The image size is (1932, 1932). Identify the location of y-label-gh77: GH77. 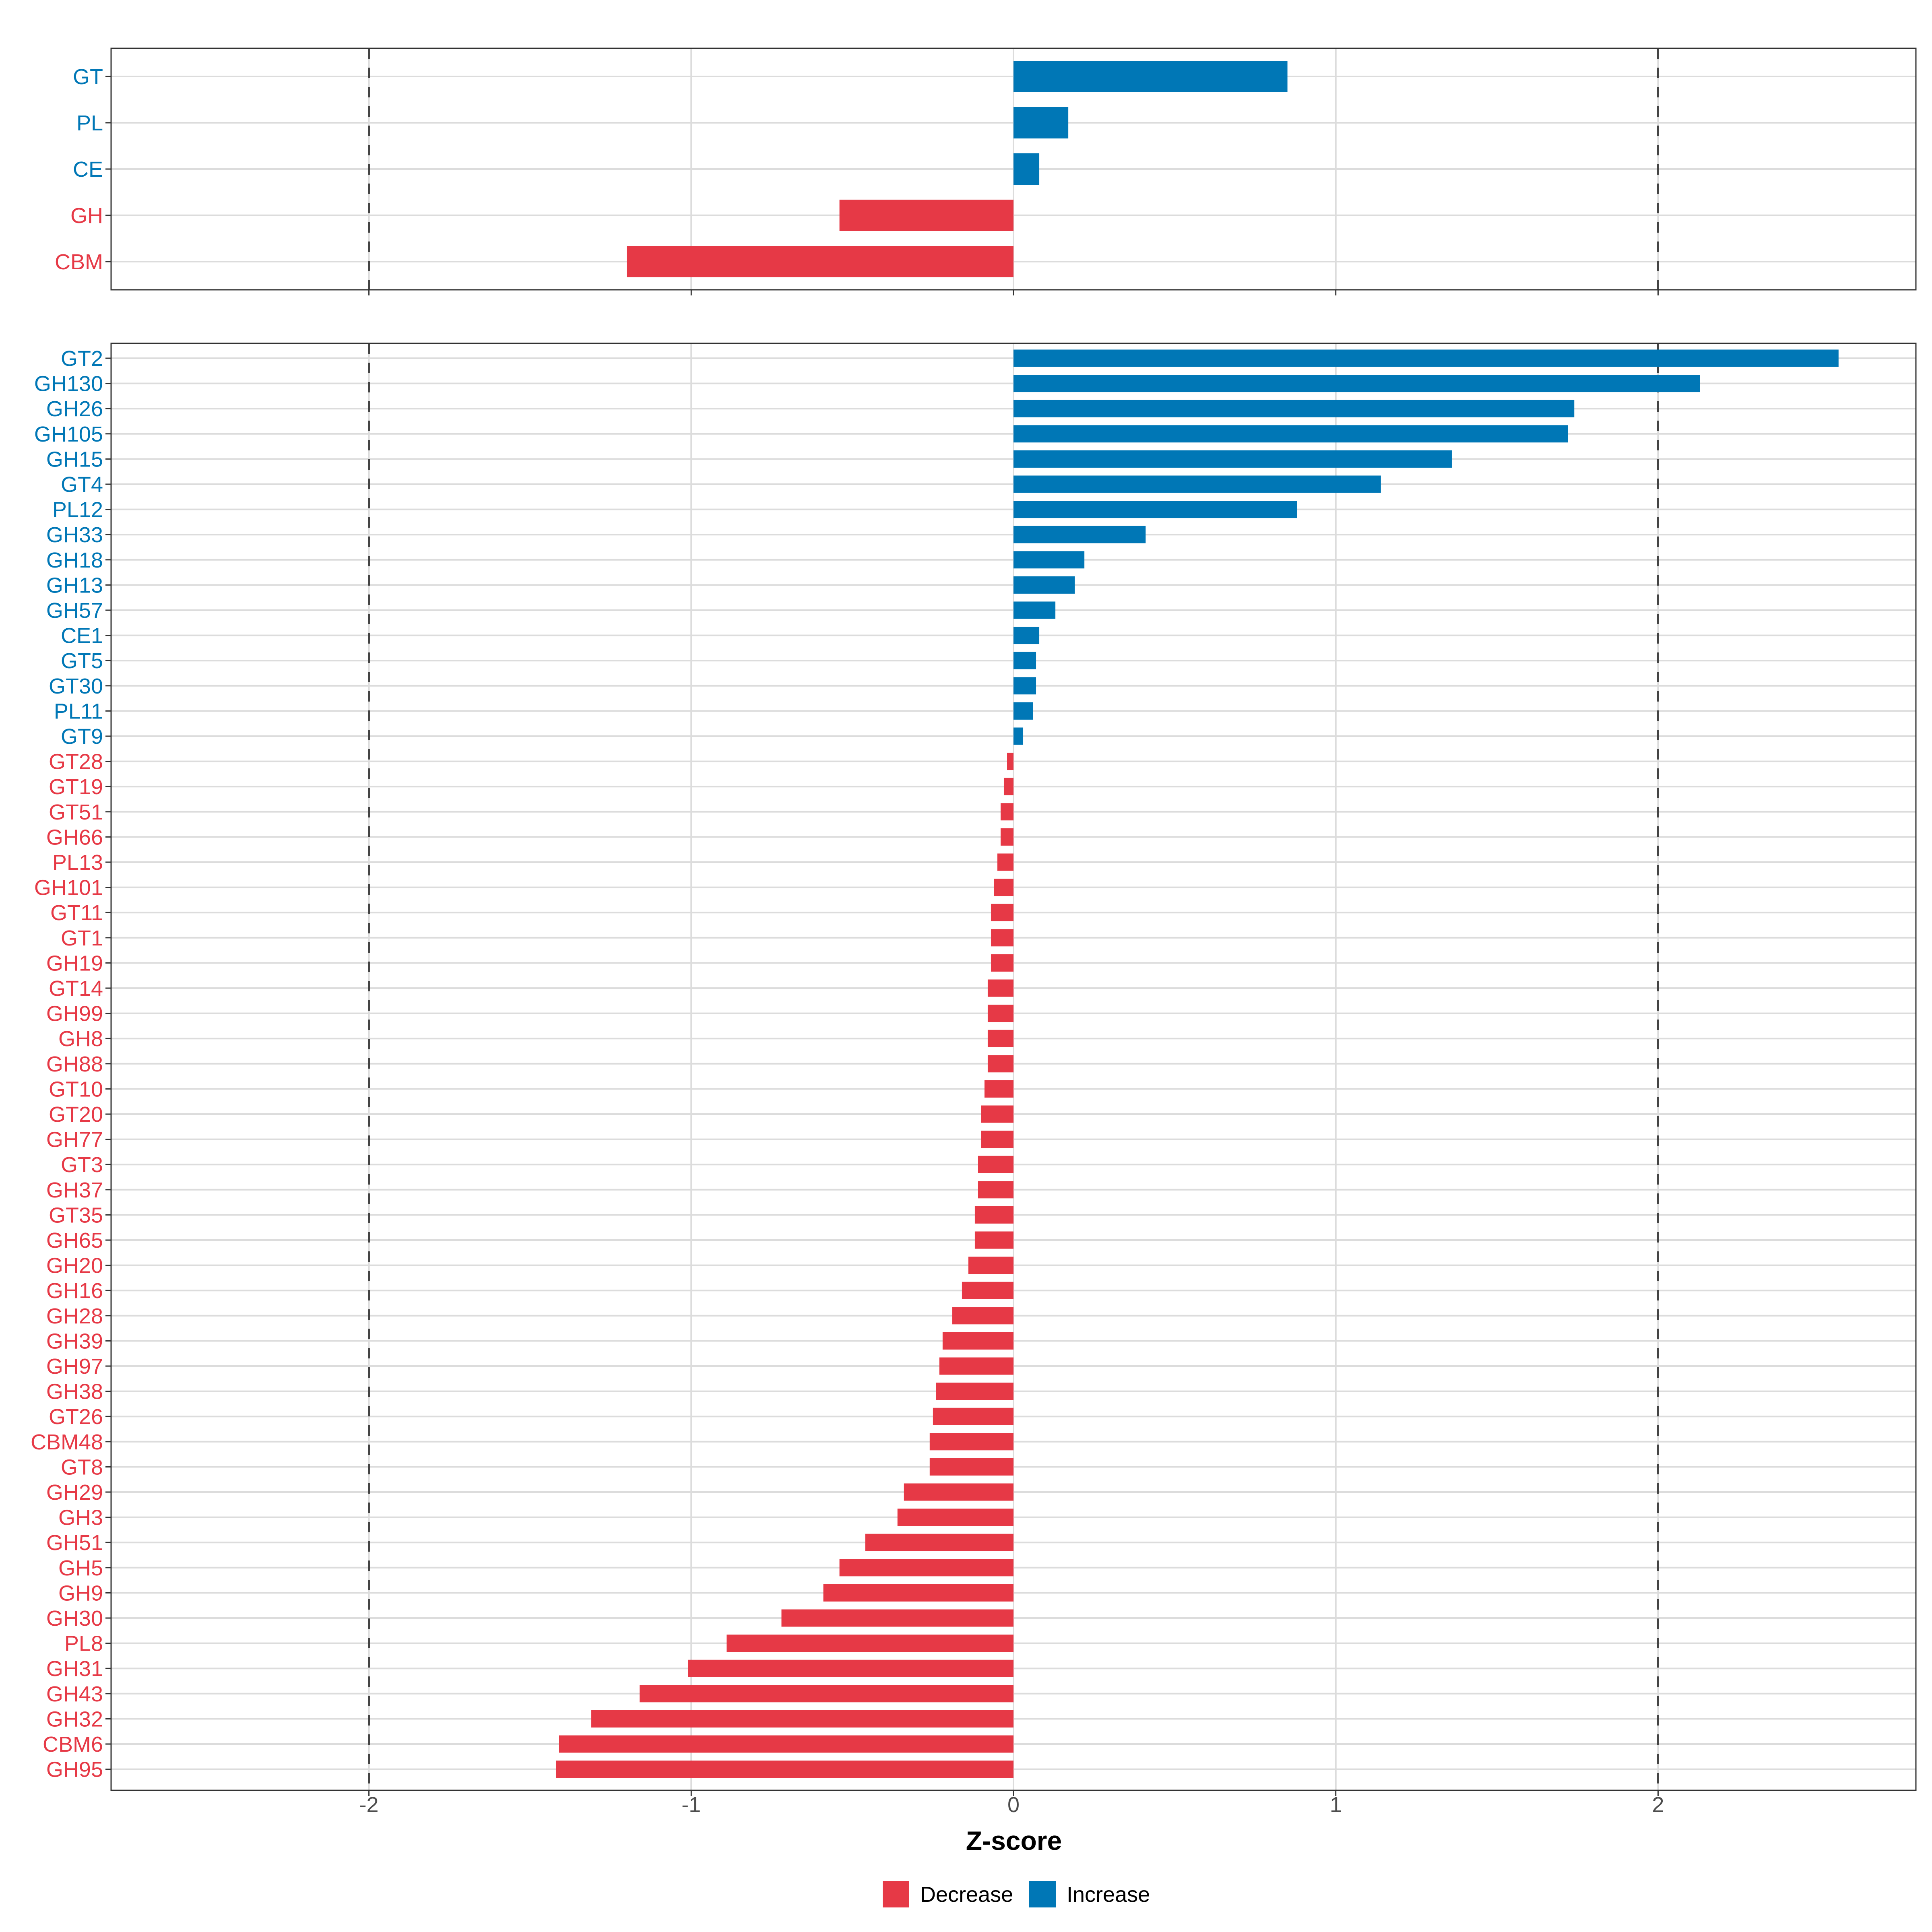
(74, 1140).